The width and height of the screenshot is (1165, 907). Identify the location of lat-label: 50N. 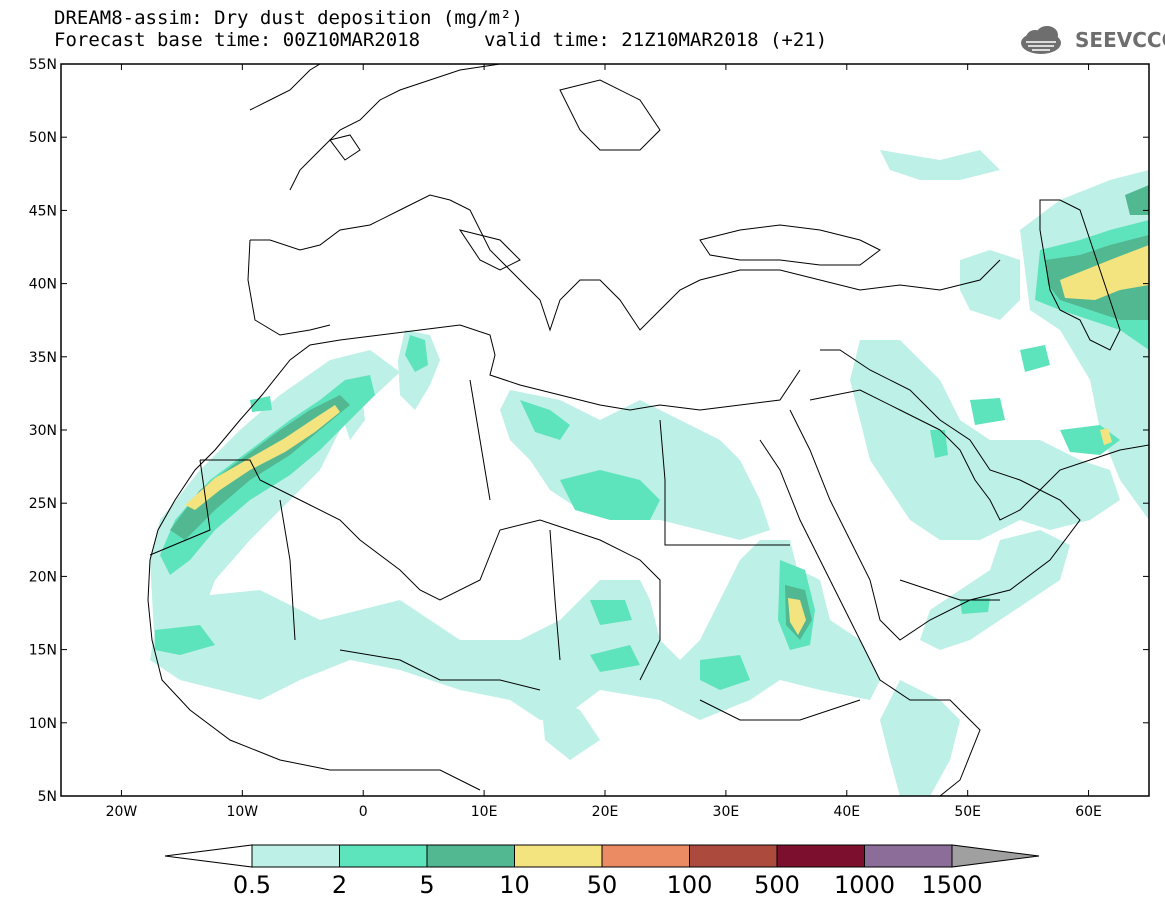
(43, 138).